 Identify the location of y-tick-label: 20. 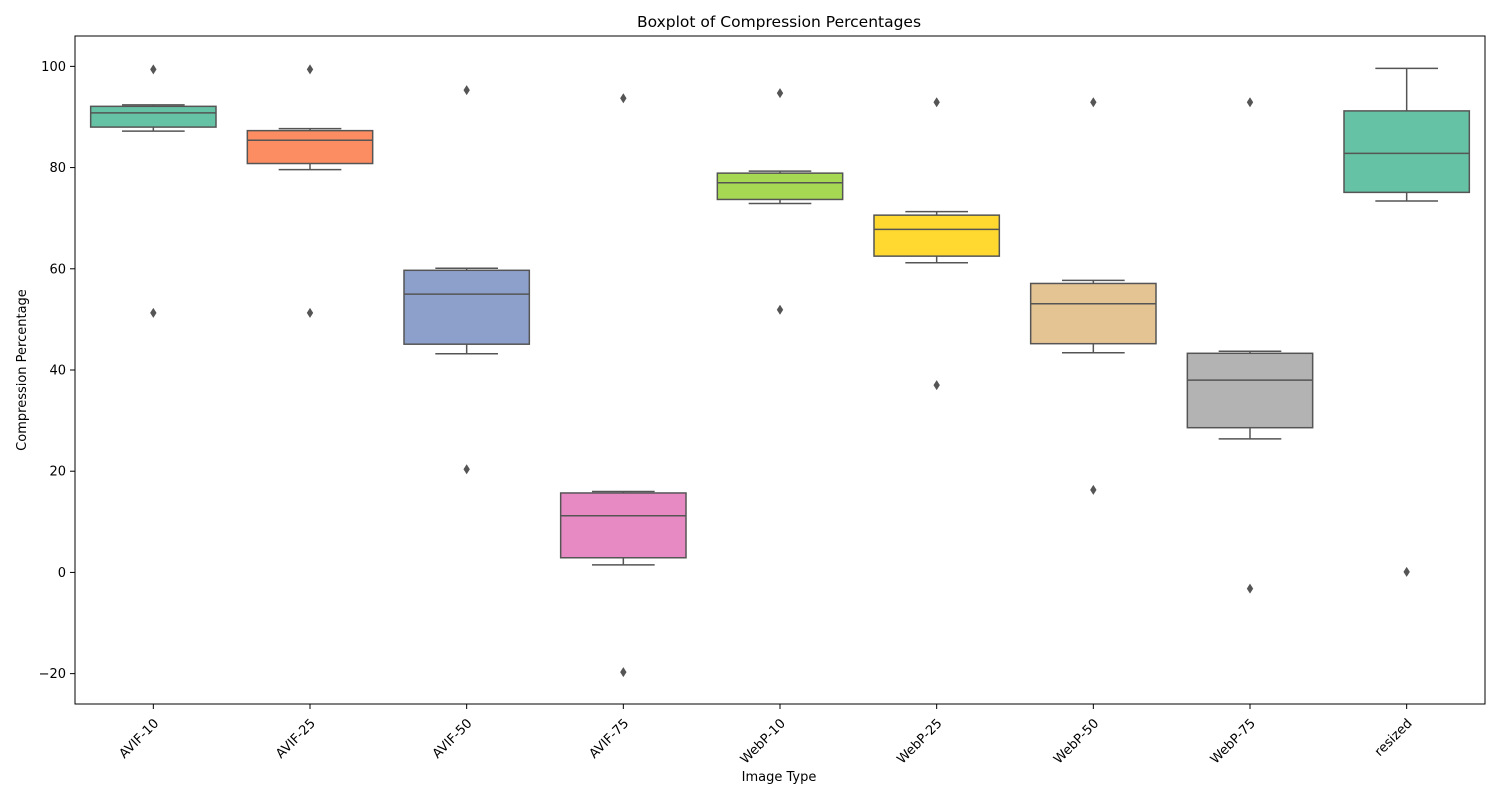
(57, 472).